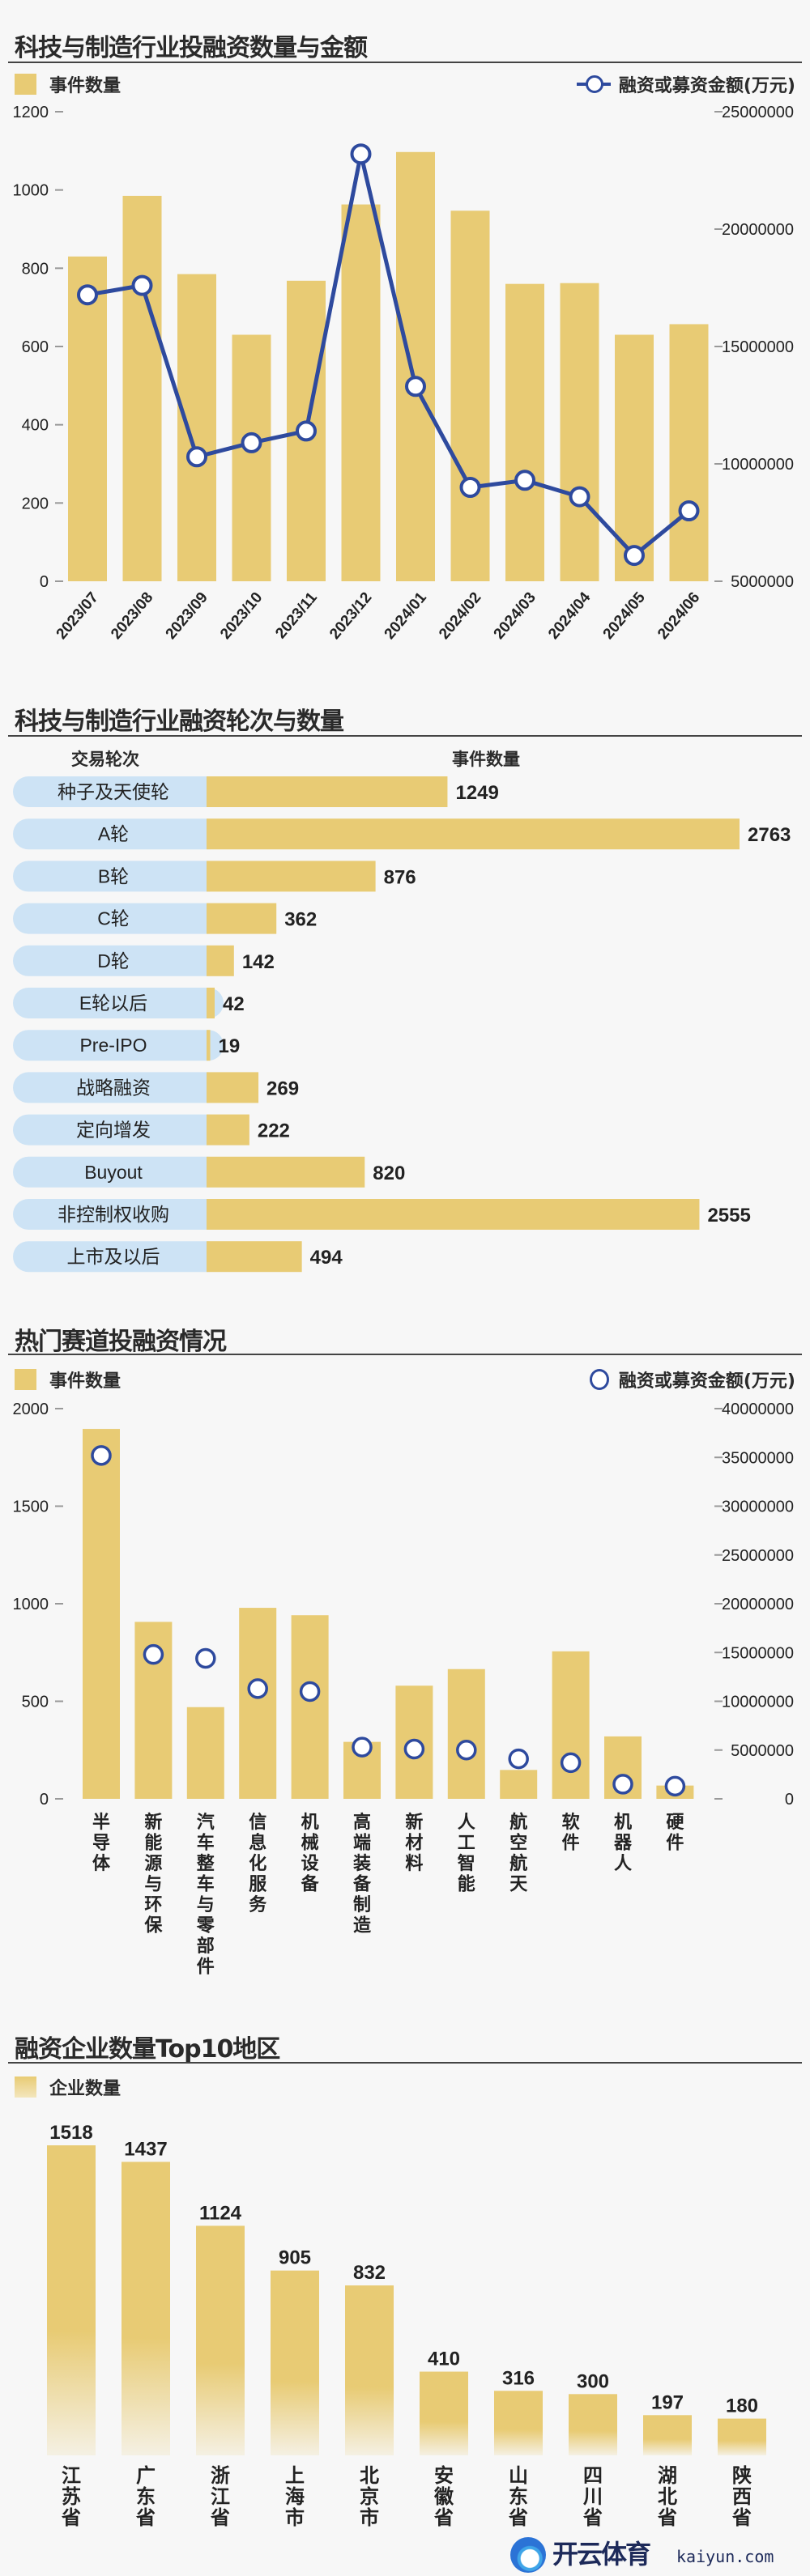 The image size is (810, 2576). Describe the element at coordinates (362, 1905) in the screenshot. I see `x-tick-label-char: 制` at that location.